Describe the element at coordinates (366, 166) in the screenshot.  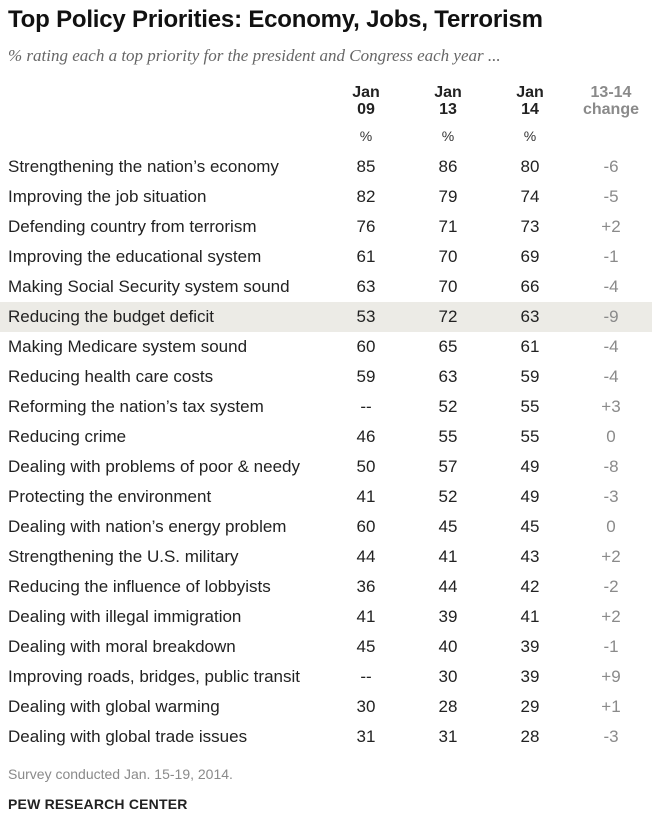
I see `cell-jan09: 85` at that location.